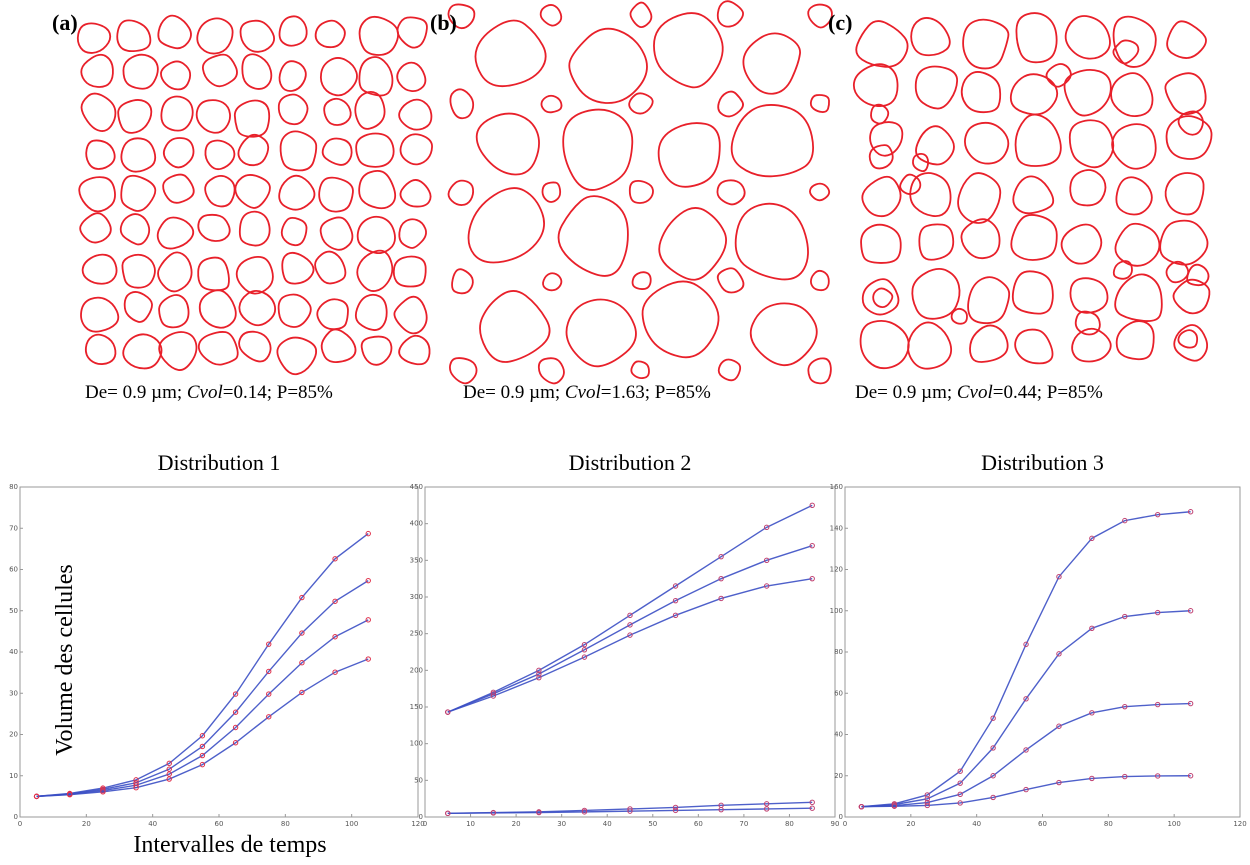  I want to click on x-tick-label: 60, so click(698, 824).